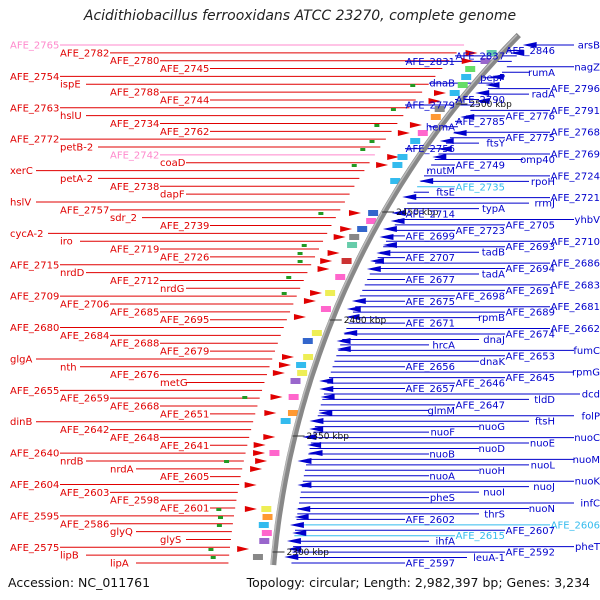 The height and width of the screenshot is (600, 600). What do you see at coordinates (491, 427) in the screenshot?
I see `right-gene-label: nuoG` at bounding box center [491, 427].